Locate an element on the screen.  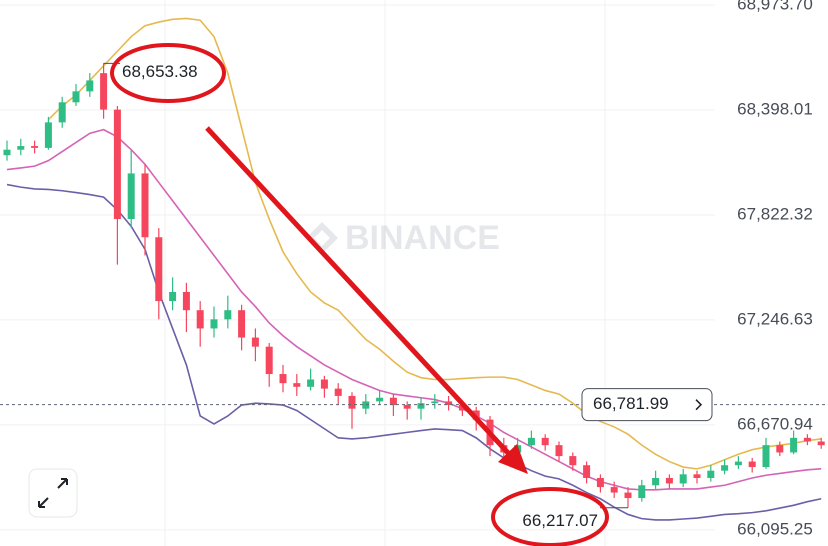
button-bg is located at coordinates (53, 493).